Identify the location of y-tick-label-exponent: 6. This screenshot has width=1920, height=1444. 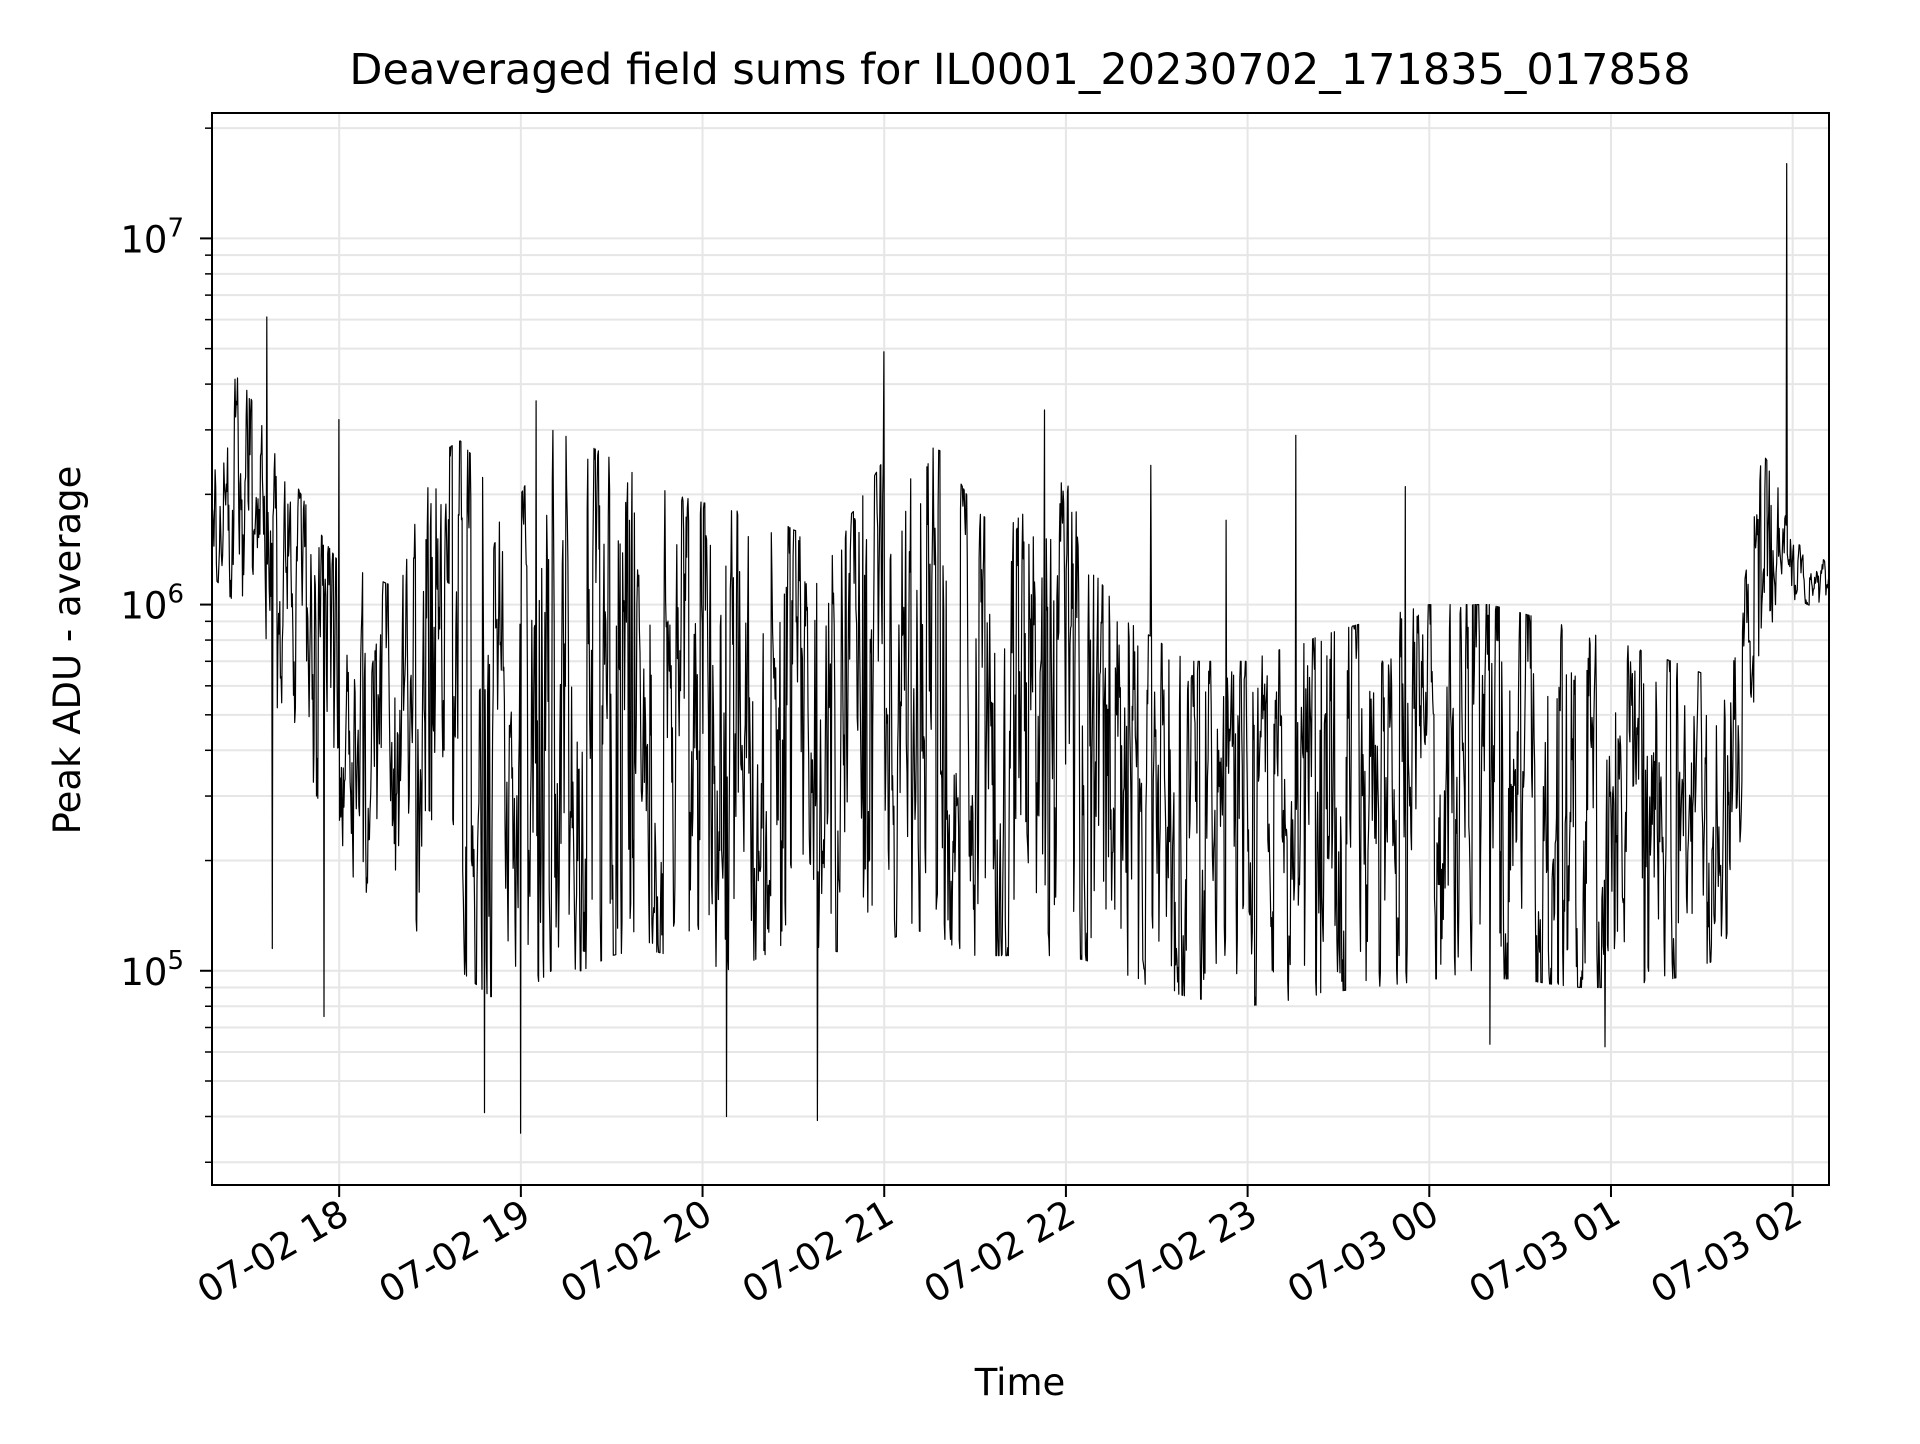
(175, 595).